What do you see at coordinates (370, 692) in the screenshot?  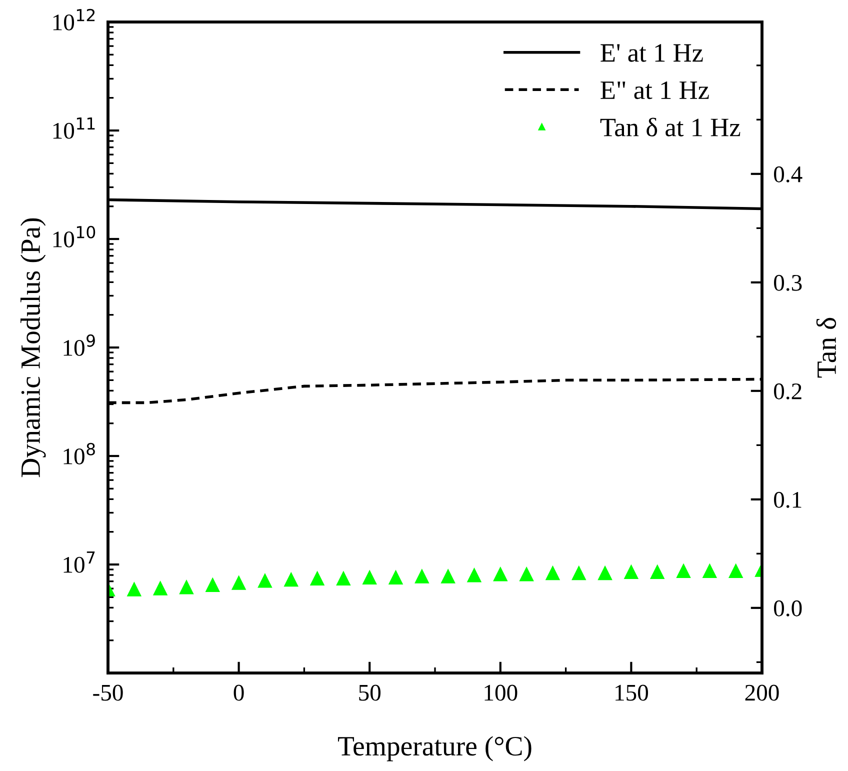 I see `x-tick-label: 50` at bounding box center [370, 692].